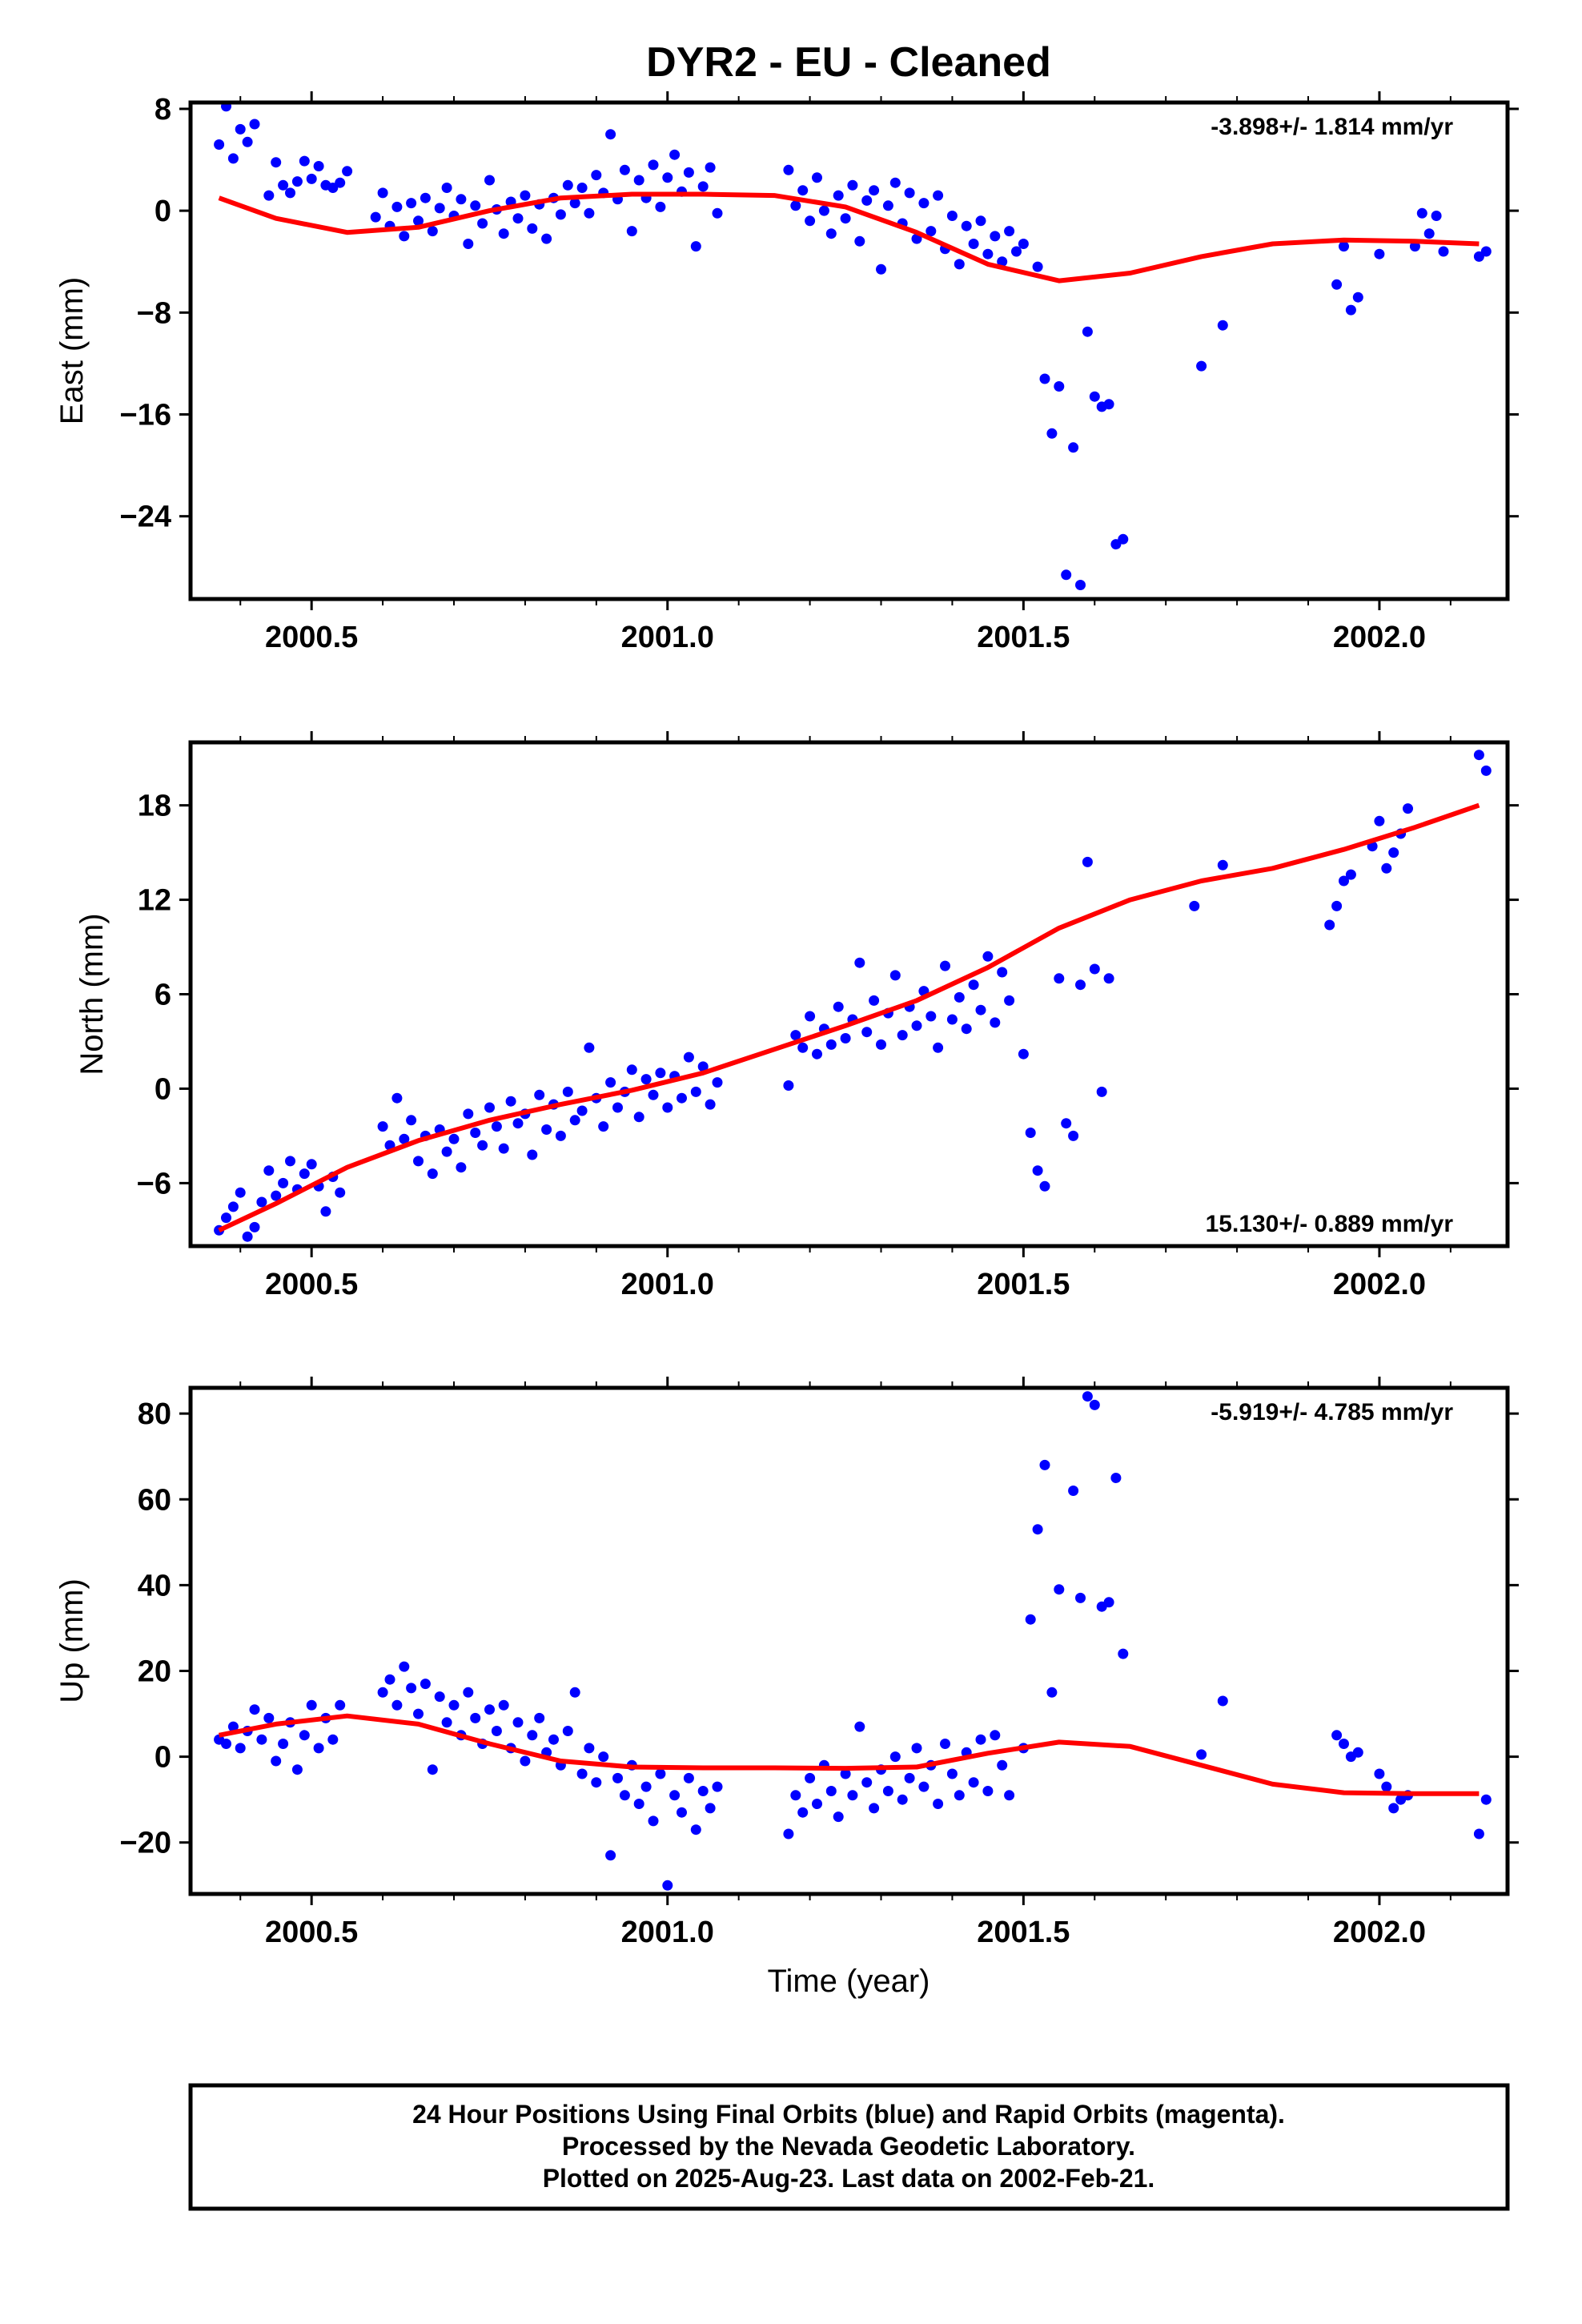  Describe the element at coordinates (849, 1754) in the screenshot. I see `model-curve` at that location.